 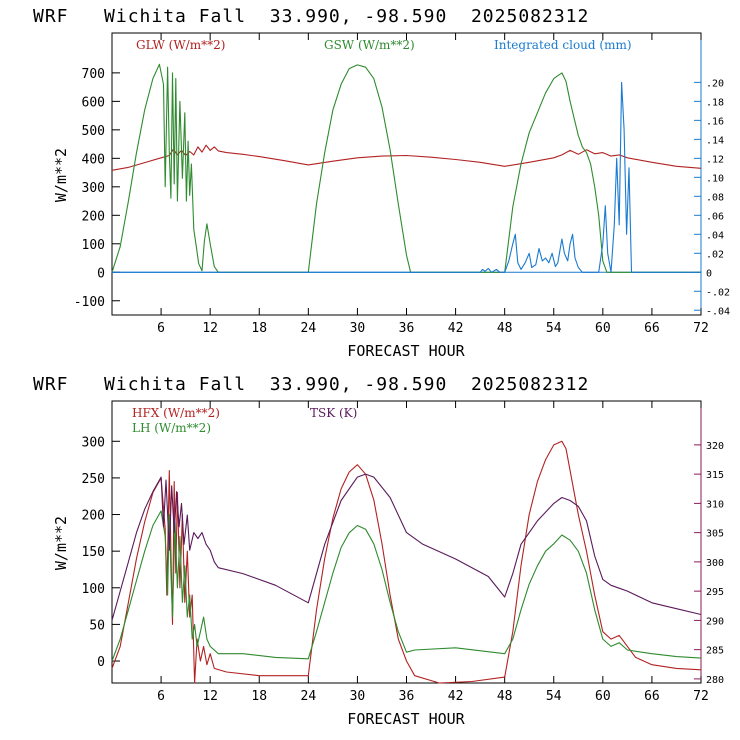 What do you see at coordinates (718, 311) in the screenshot?
I see `y2-tick-label: -.04` at bounding box center [718, 311].